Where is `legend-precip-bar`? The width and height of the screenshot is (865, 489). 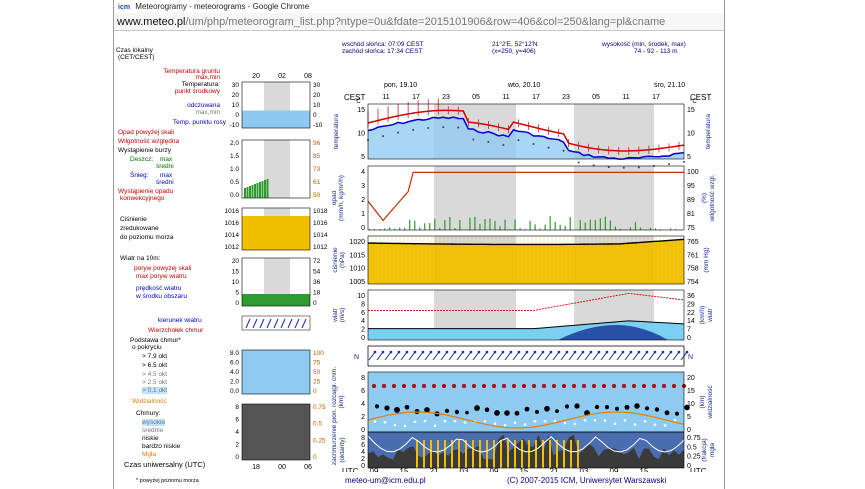 legend-precip-bar is located at coordinates (245, 193).